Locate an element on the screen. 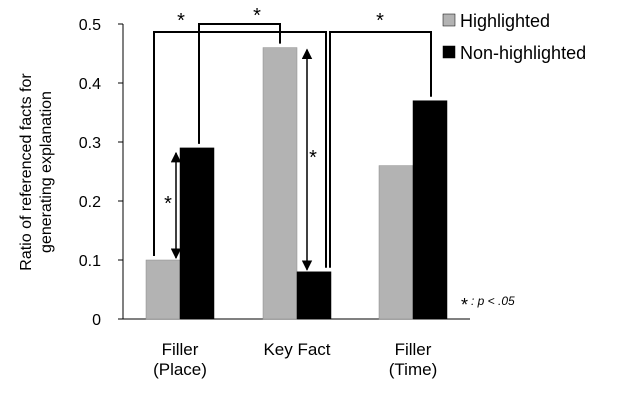  y-tick-label: 0.1 is located at coordinates (90, 261).